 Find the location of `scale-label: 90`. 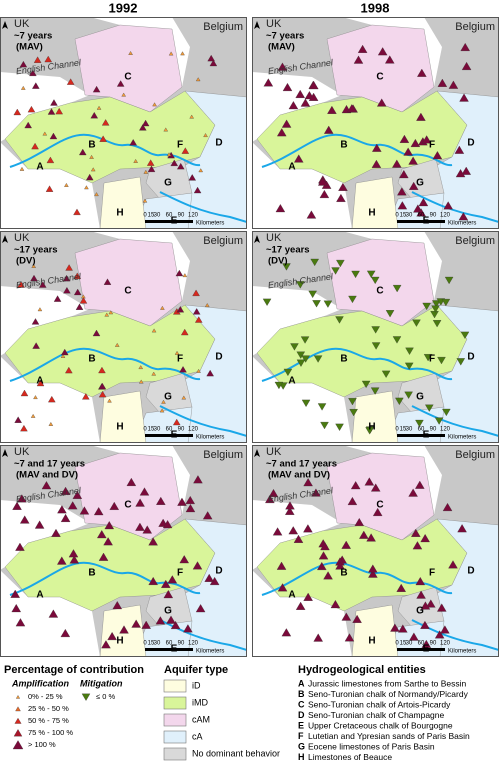

scale-label: 90 is located at coordinates (181, 644).